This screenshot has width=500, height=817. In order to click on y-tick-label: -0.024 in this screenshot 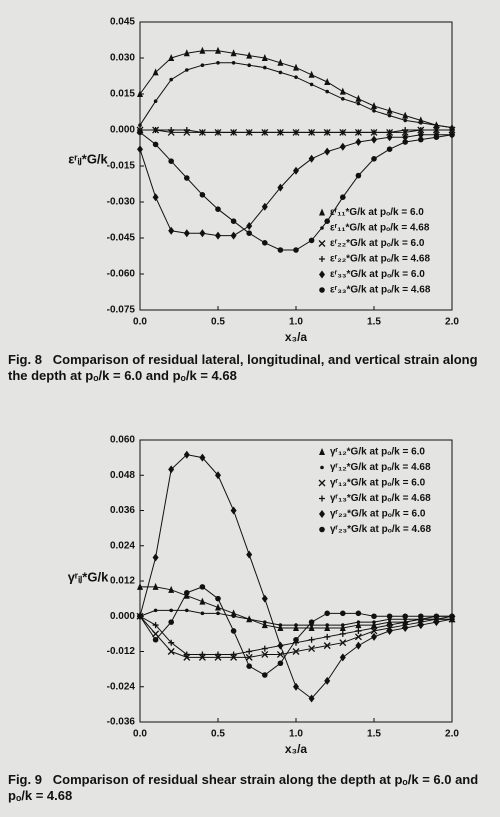, I will do `click(121, 686)`.